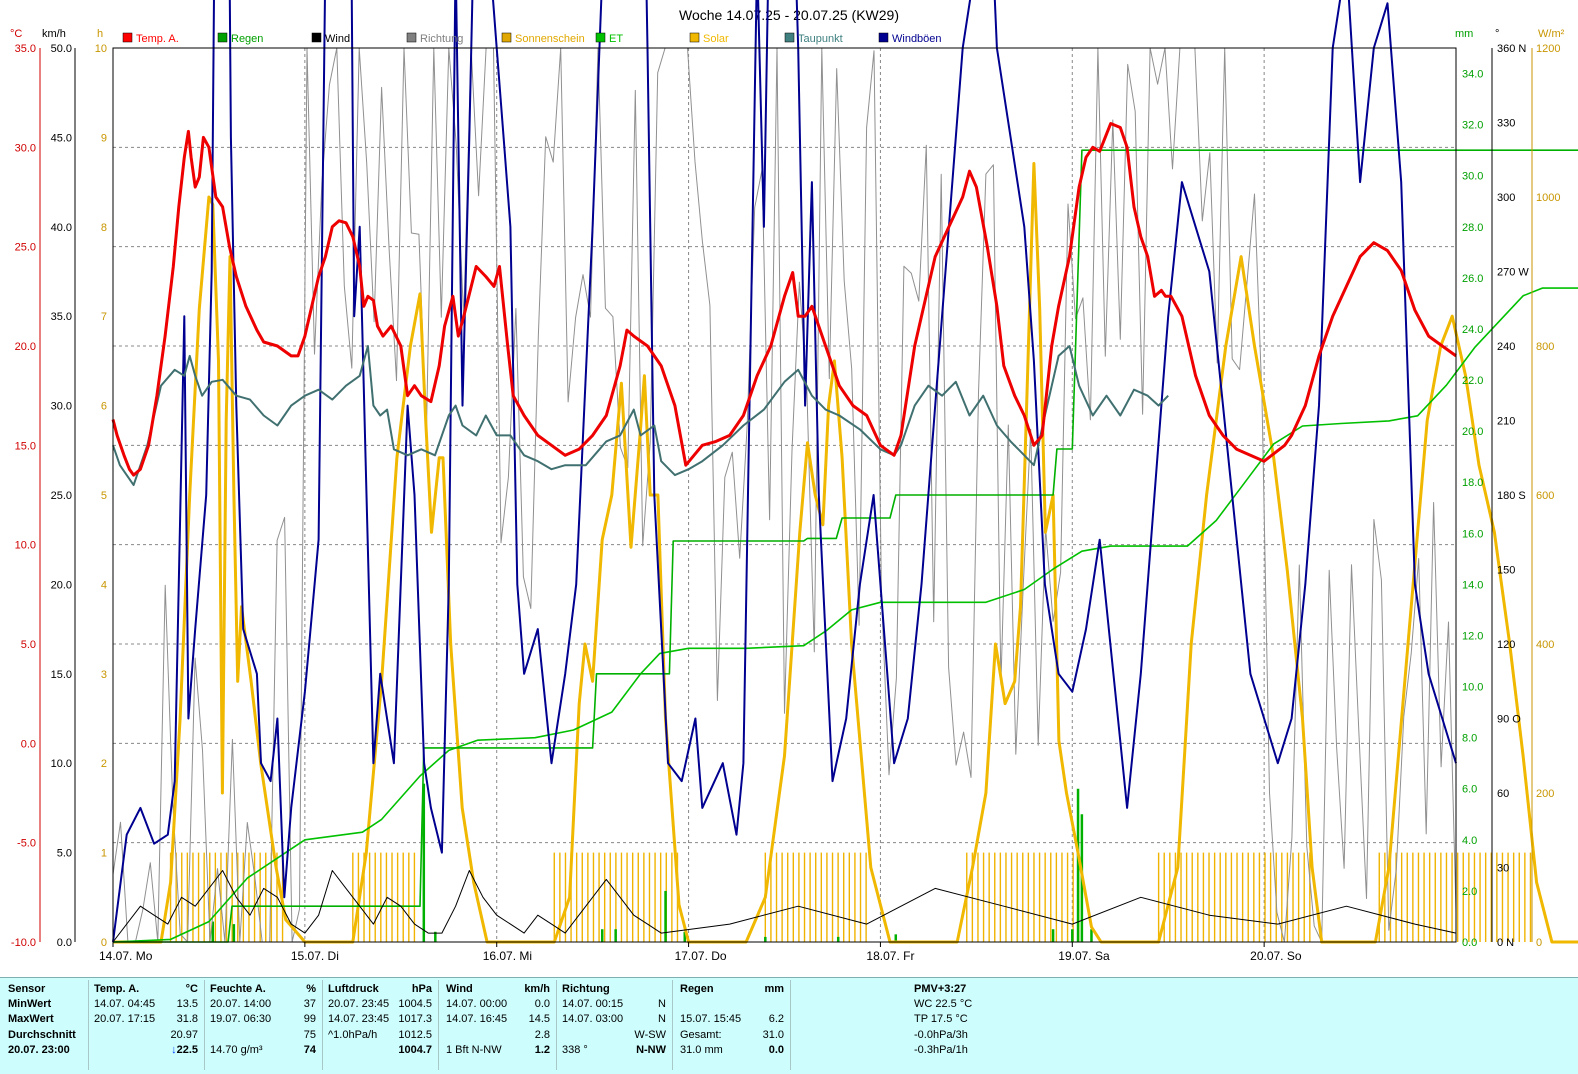 The image size is (1578, 1074). Describe the element at coordinates (474, 1049) in the screenshot. I see `wind-beaufort: 1 Bft N-NW` at that location.